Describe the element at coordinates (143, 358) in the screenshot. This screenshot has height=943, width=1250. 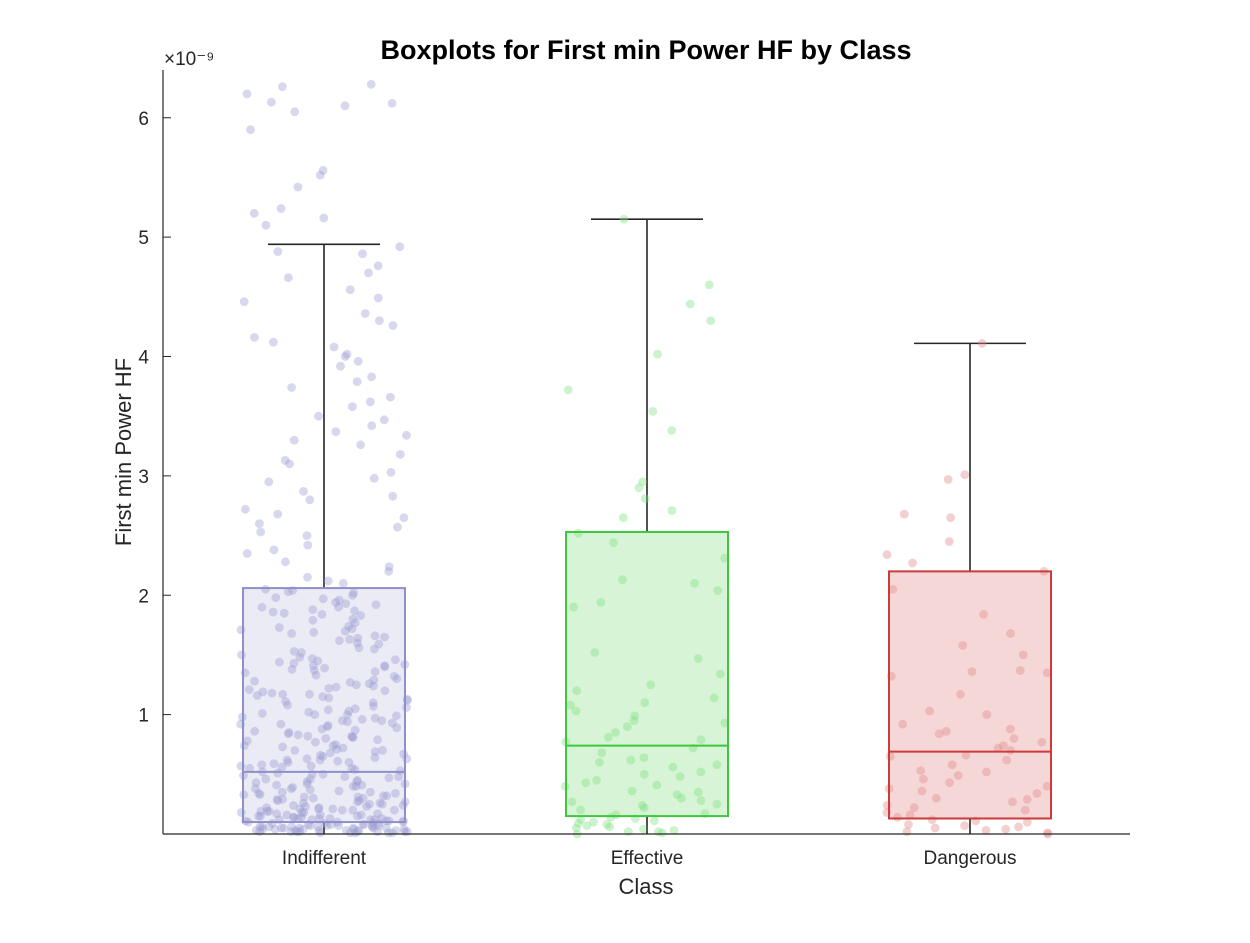
I see `y-tick-label: 4` at that location.